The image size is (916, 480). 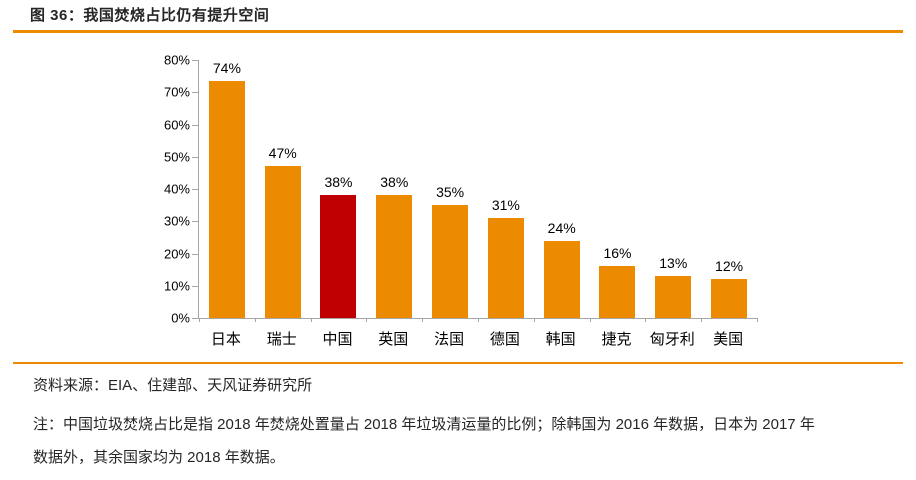 I want to click on note-line: 数据外，其余国家均为 2018 年数据。, so click(x=159, y=457).